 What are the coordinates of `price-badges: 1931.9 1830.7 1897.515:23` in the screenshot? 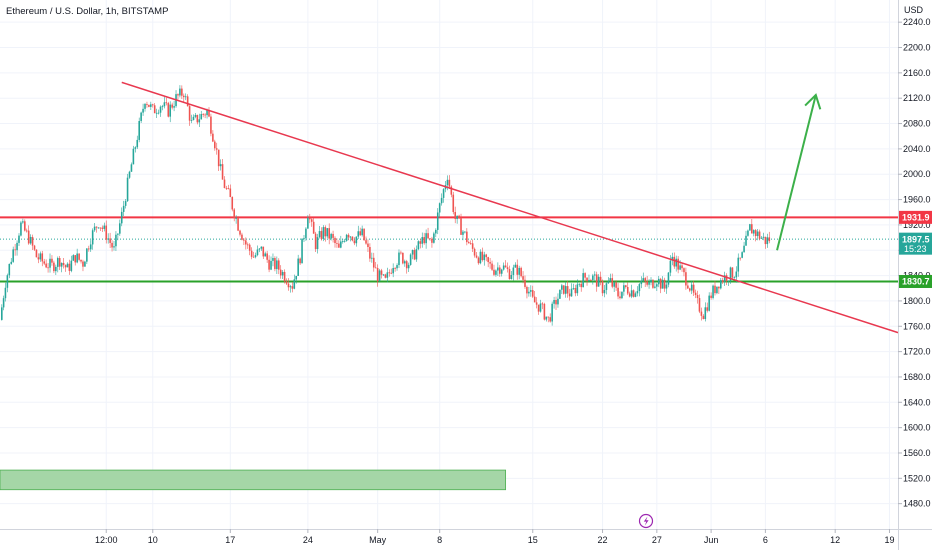 It's located at (915, 249).